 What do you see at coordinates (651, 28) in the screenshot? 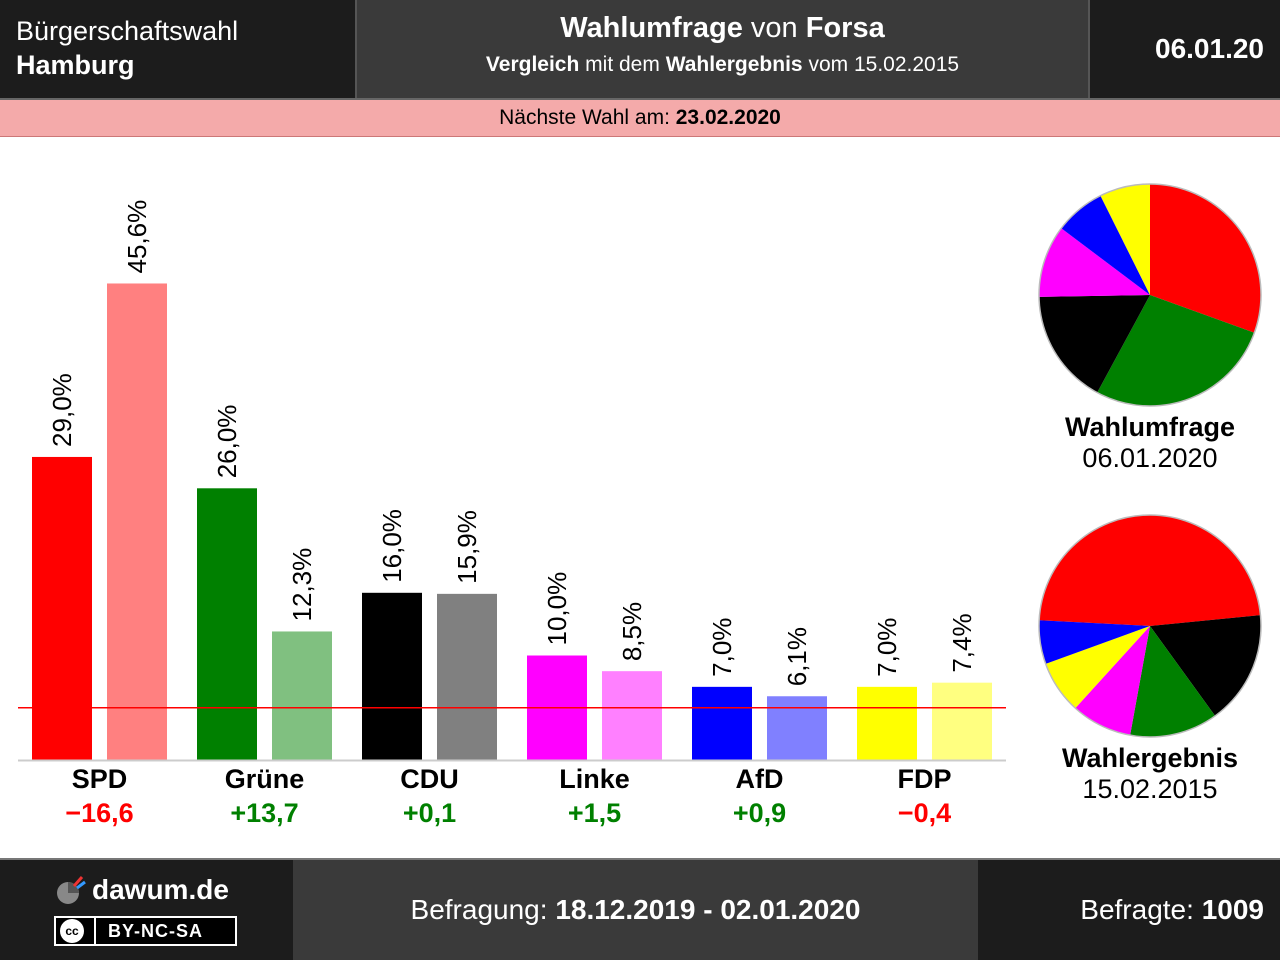
I see `title-poll: Wahlumfrage` at bounding box center [651, 28].